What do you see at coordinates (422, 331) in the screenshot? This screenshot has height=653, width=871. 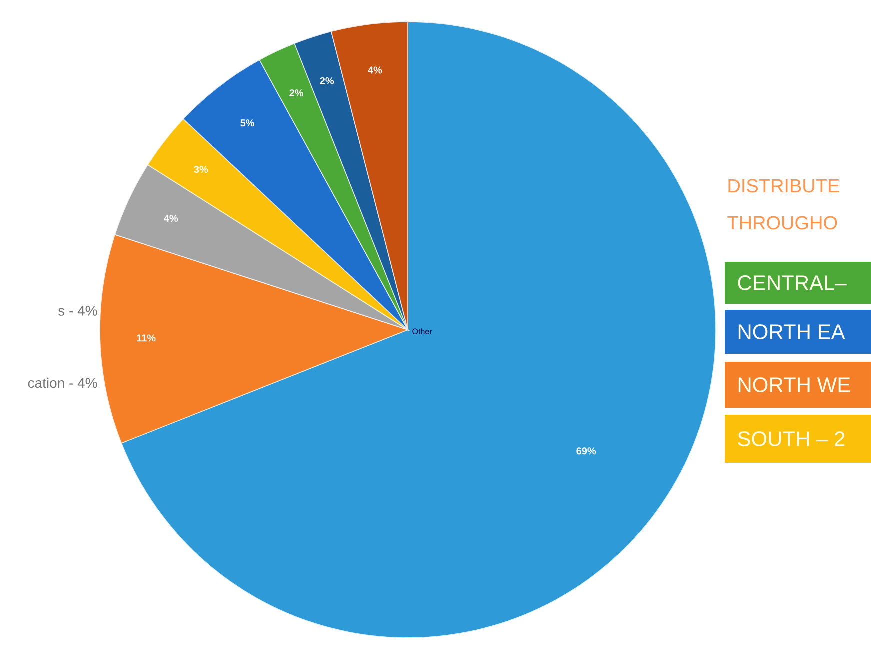 I see `text: Other` at bounding box center [422, 331].